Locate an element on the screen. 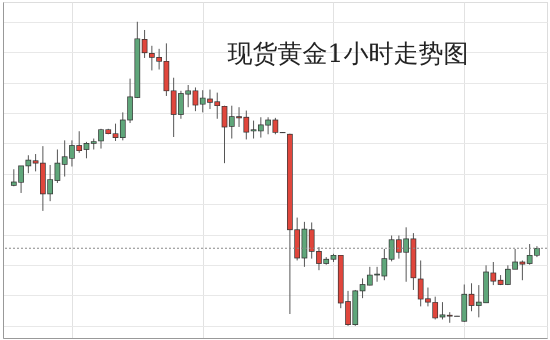 The width and height of the screenshot is (550, 340). candlestick is located at coordinates (152, 58).